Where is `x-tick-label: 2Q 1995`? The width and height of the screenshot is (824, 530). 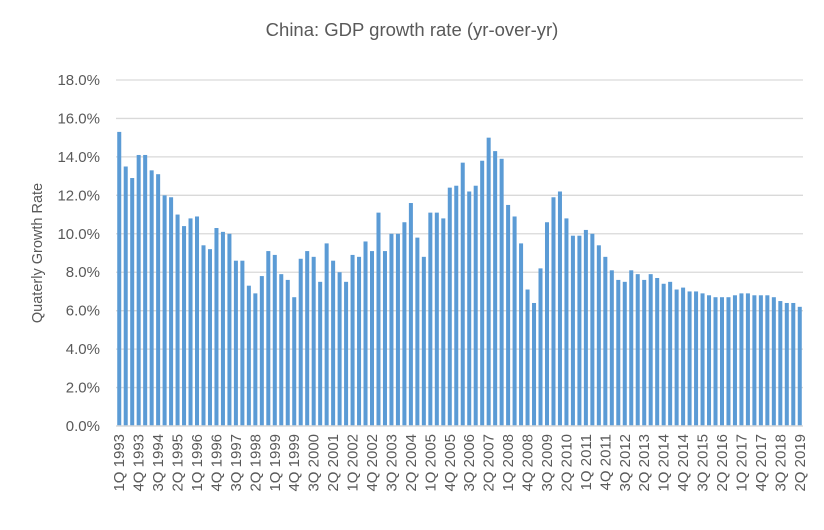 x-tick-label: 2Q 1995 is located at coordinates (178, 463).